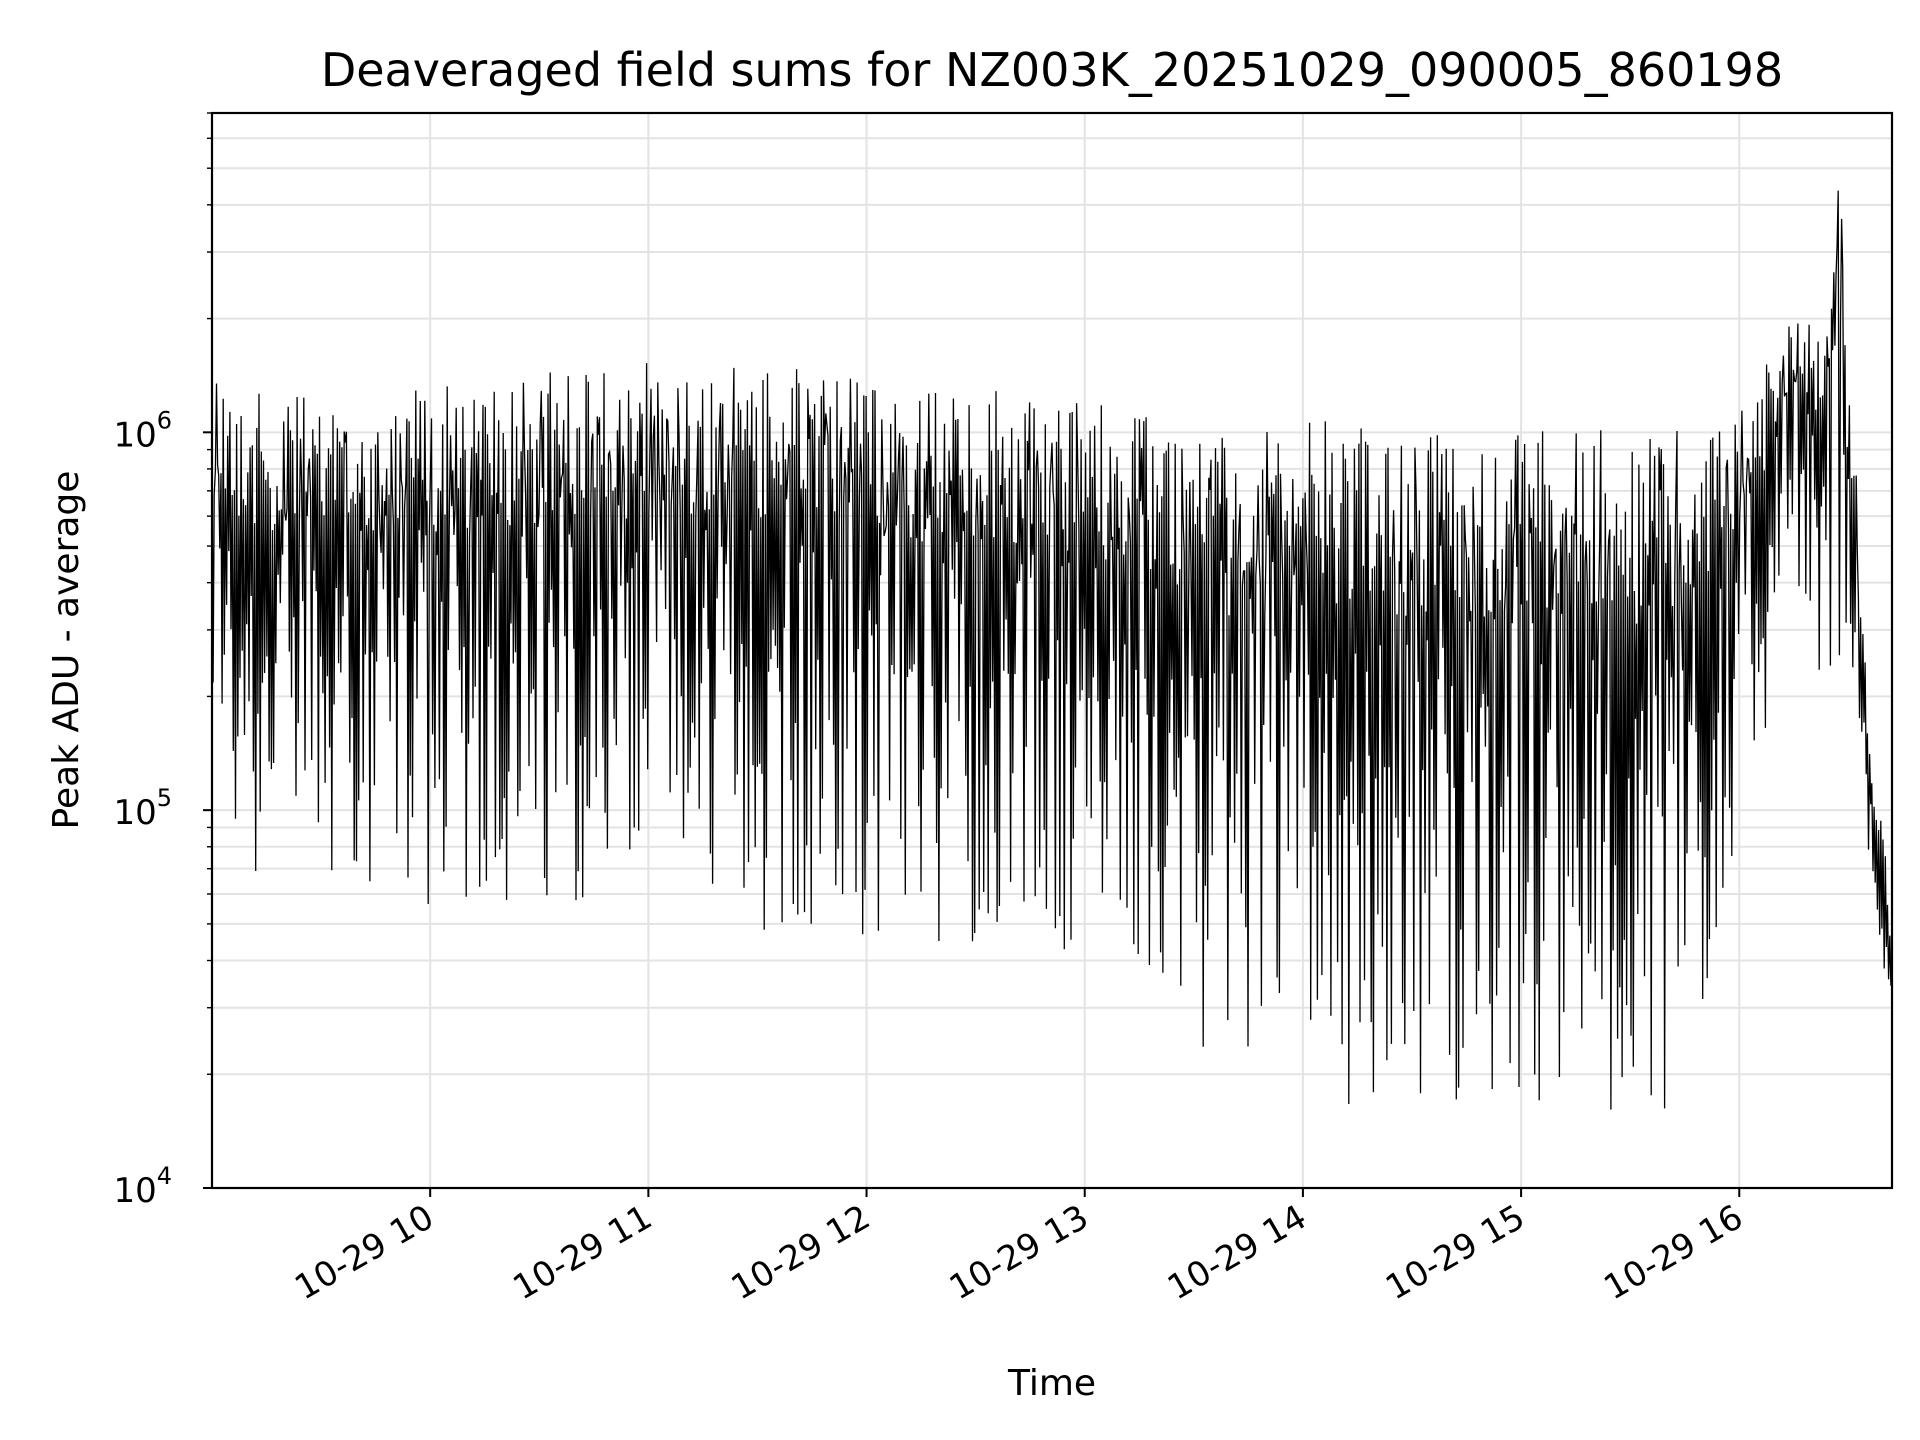  What do you see at coordinates (162, 661) in the screenshot?
I see `y-axis-ticks: 10⁴ 10⁵ 10⁶` at bounding box center [162, 661].